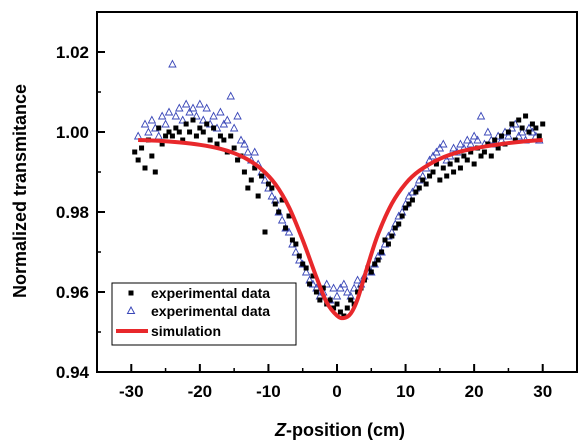  Describe the element at coordinates (131, 309) in the screenshot. I see `legend-marker-triangle` at that location.